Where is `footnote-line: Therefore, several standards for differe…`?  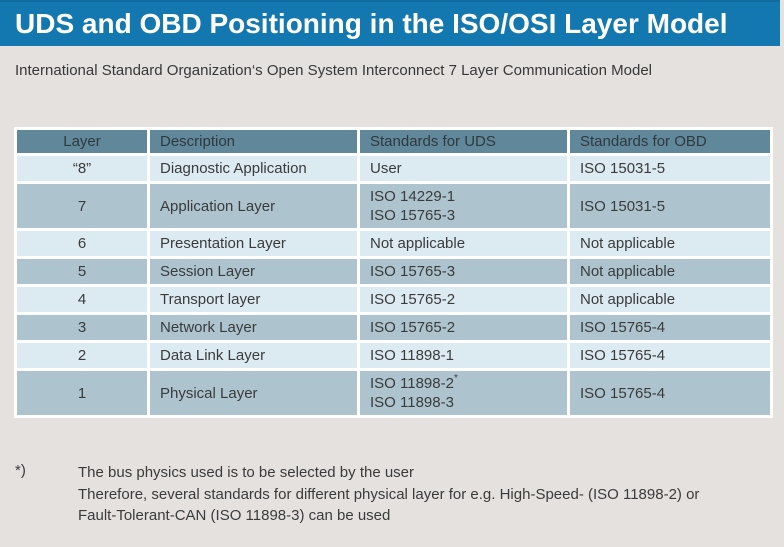 footnote-line: Therefore, several standards for differe… is located at coordinates (389, 494).